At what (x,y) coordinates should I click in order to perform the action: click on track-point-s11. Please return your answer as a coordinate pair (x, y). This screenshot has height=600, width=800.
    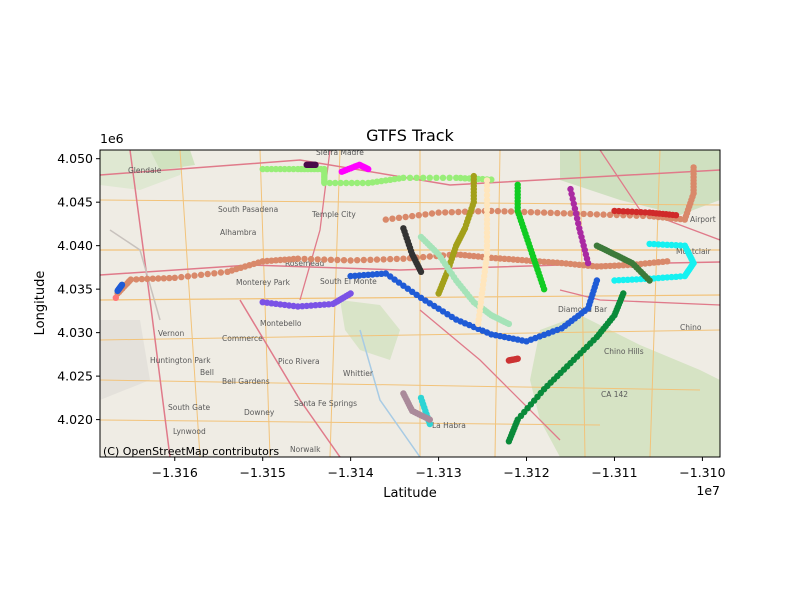
    Looking at the image, I should click on (544, 289).